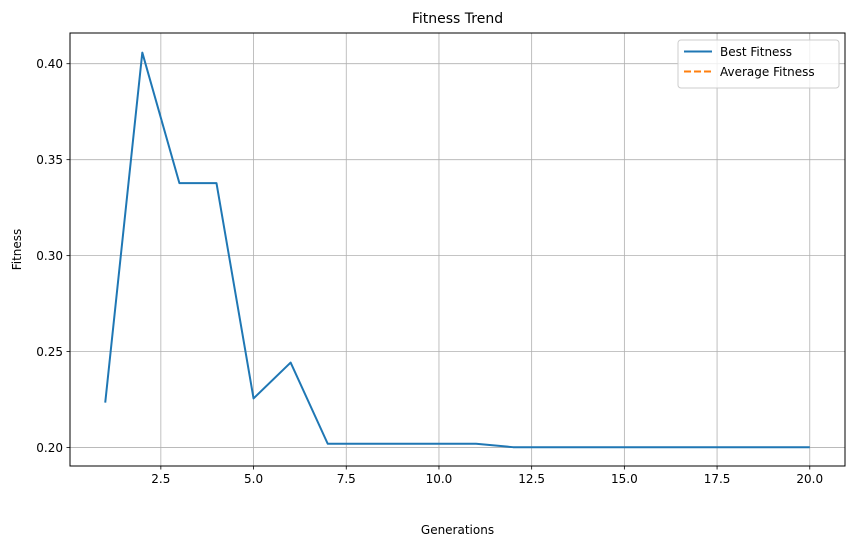 This screenshot has height=547, width=854. Describe the element at coordinates (624, 479) in the screenshot. I see `x-tick-label: 15.0` at that location.